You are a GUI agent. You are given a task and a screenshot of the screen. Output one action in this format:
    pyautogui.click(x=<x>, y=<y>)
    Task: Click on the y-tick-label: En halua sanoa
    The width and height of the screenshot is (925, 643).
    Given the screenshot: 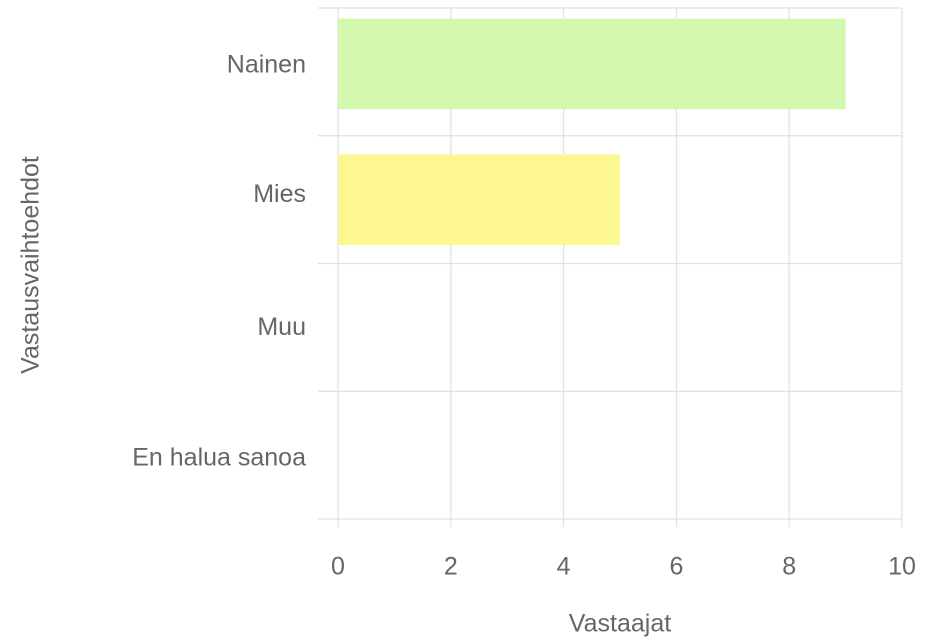 What is the action you would take?
    pyautogui.click(x=219, y=458)
    